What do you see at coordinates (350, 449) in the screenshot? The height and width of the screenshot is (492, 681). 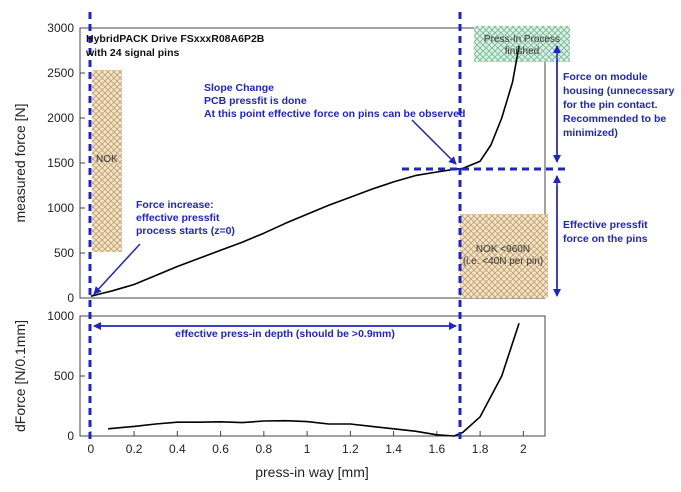 I see `x-tick-label: 1.2` at bounding box center [350, 449].